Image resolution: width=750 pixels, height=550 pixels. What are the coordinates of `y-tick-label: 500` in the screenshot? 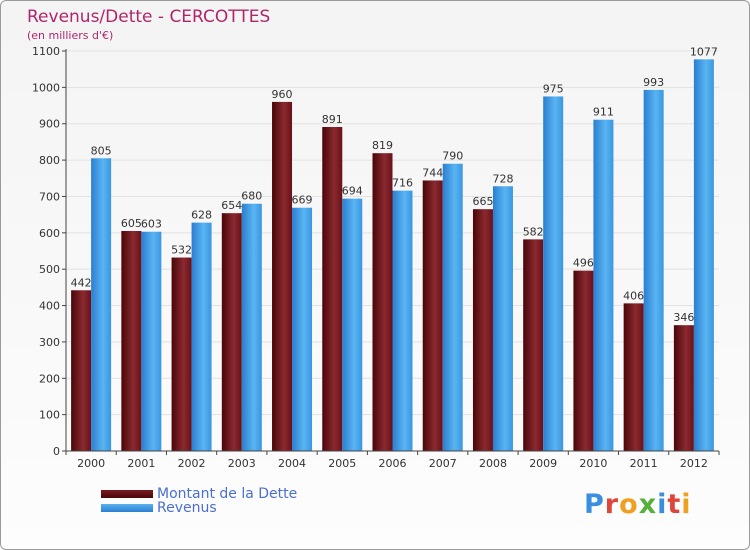 It's located at (49, 269).